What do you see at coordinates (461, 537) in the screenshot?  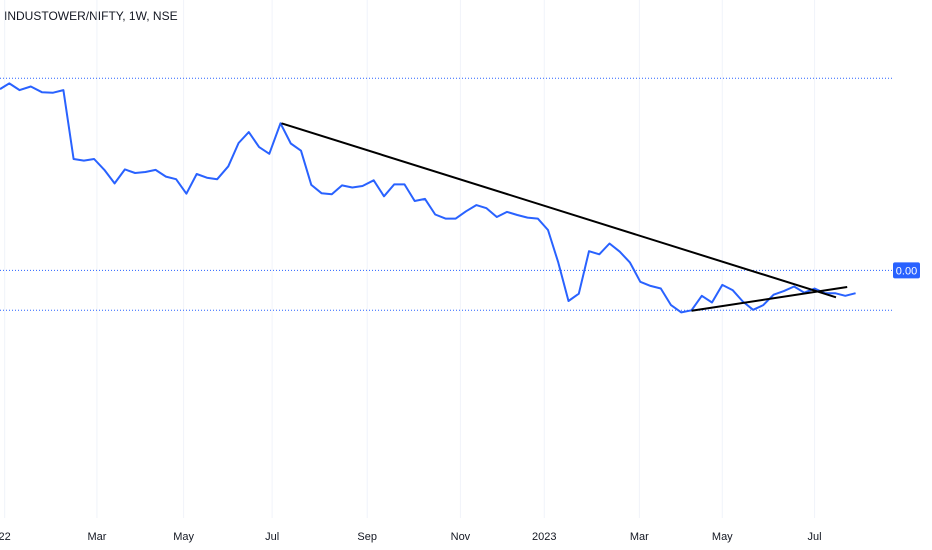 I see `x-tick-label: Nov` at bounding box center [461, 537].